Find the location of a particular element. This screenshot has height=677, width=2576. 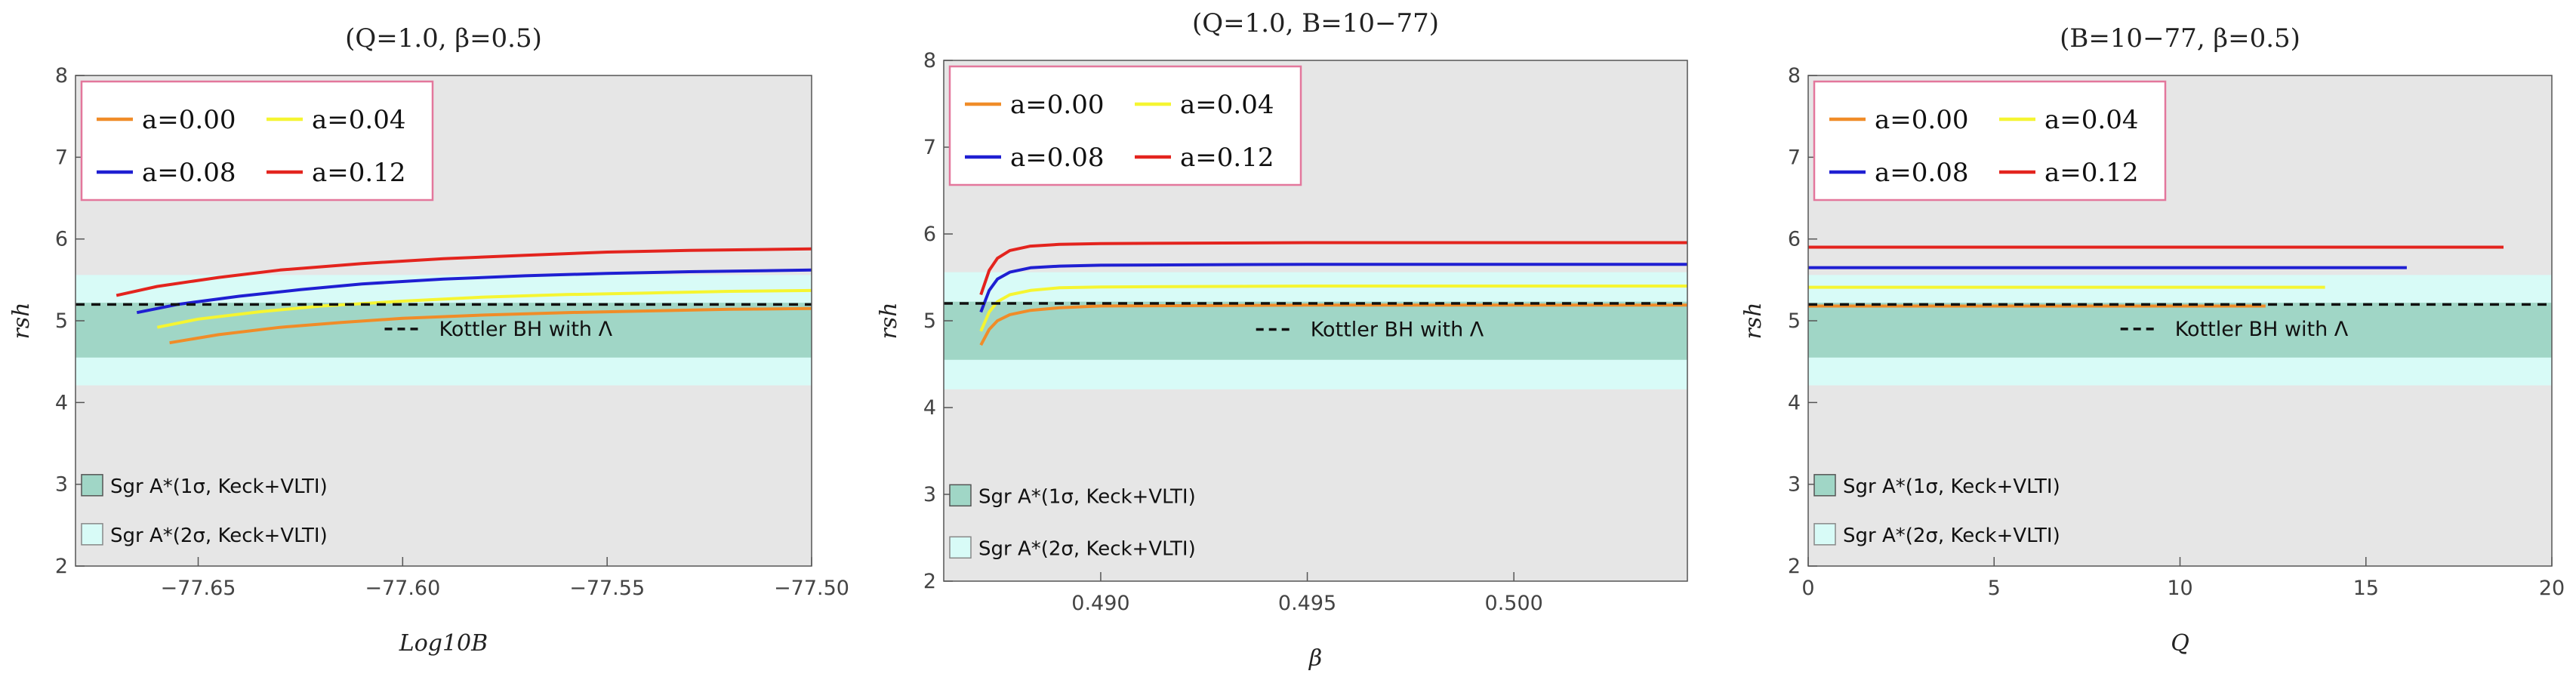

x-tick-label: 0.490 is located at coordinates (1100, 603).